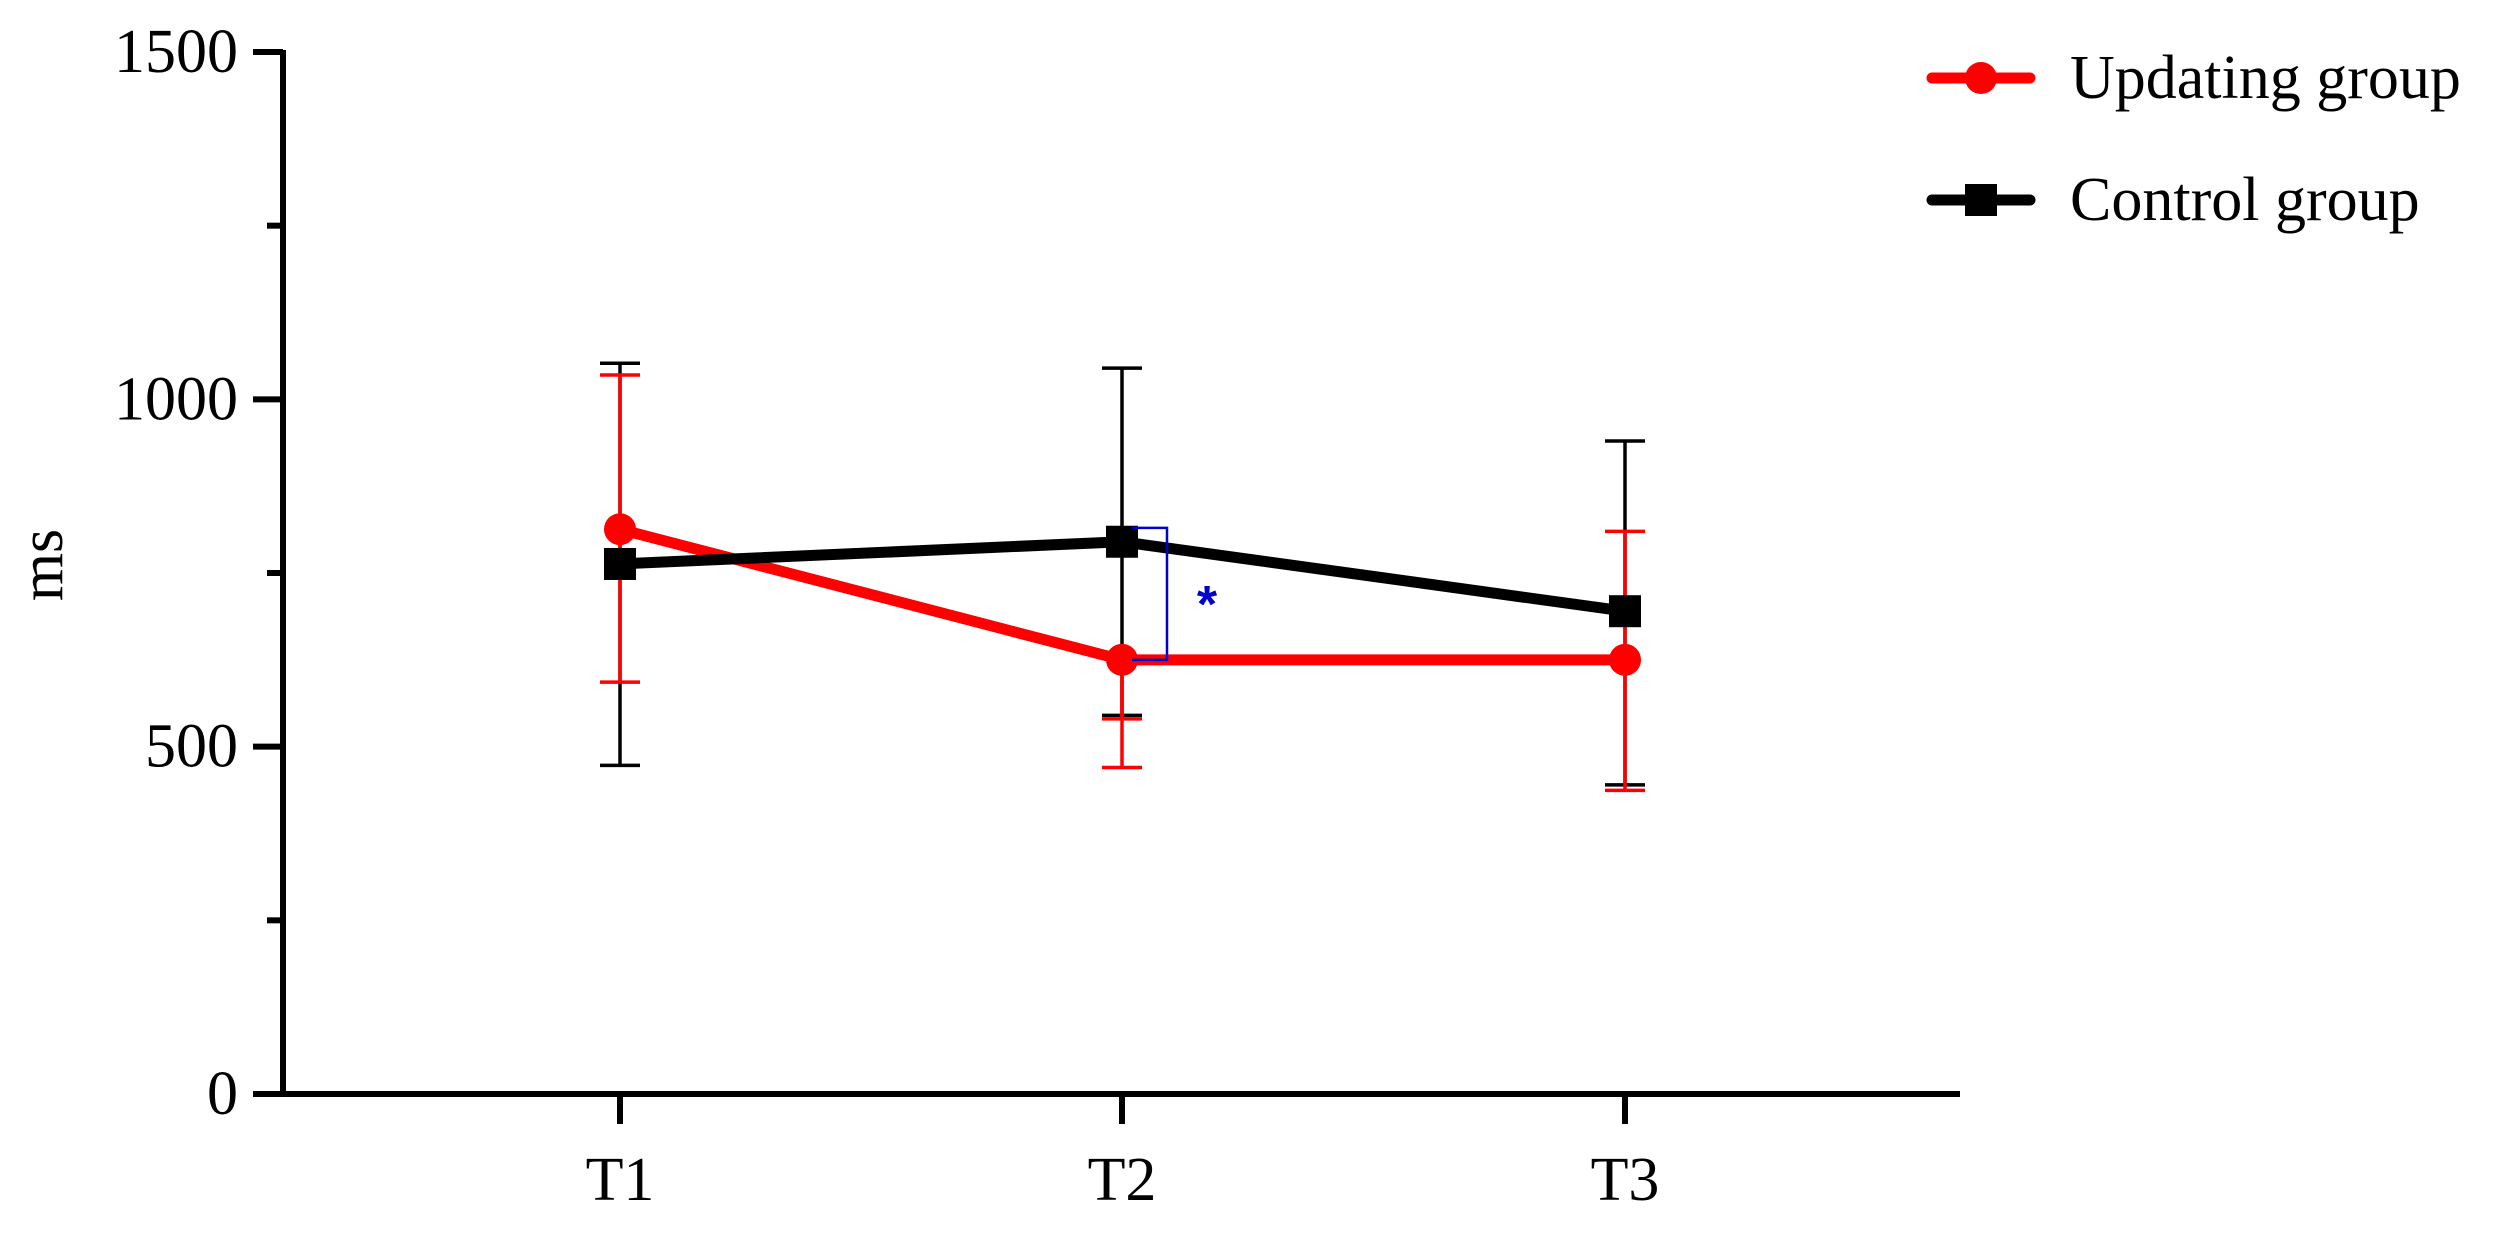  What do you see at coordinates (2265, 78) in the screenshot?
I see `legend-label: Updating group` at bounding box center [2265, 78].